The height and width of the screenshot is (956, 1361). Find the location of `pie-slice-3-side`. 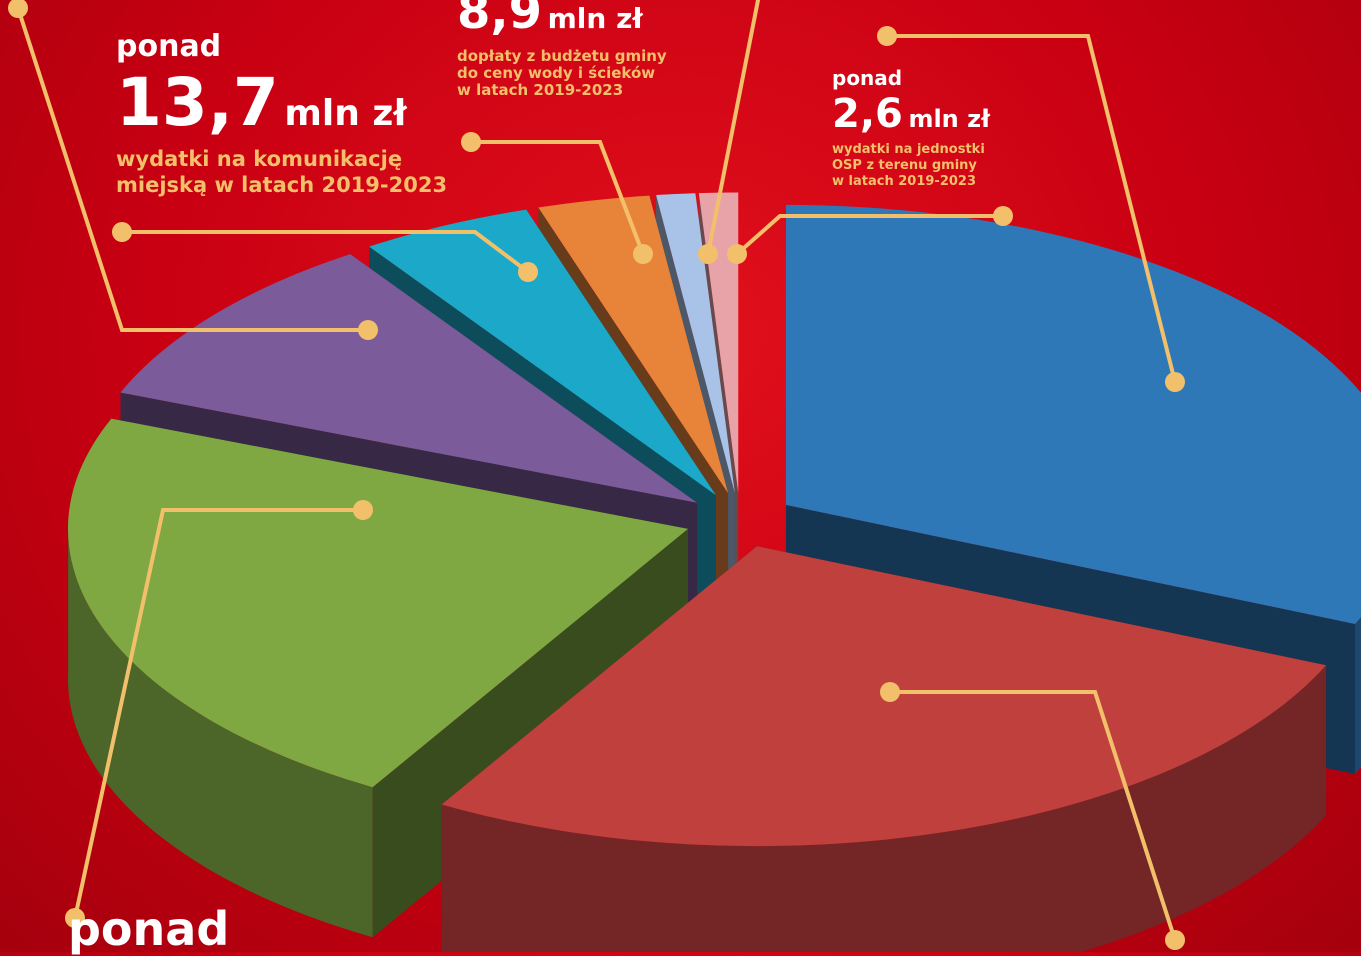

pie-slice-3-side is located at coordinates (220, 730).